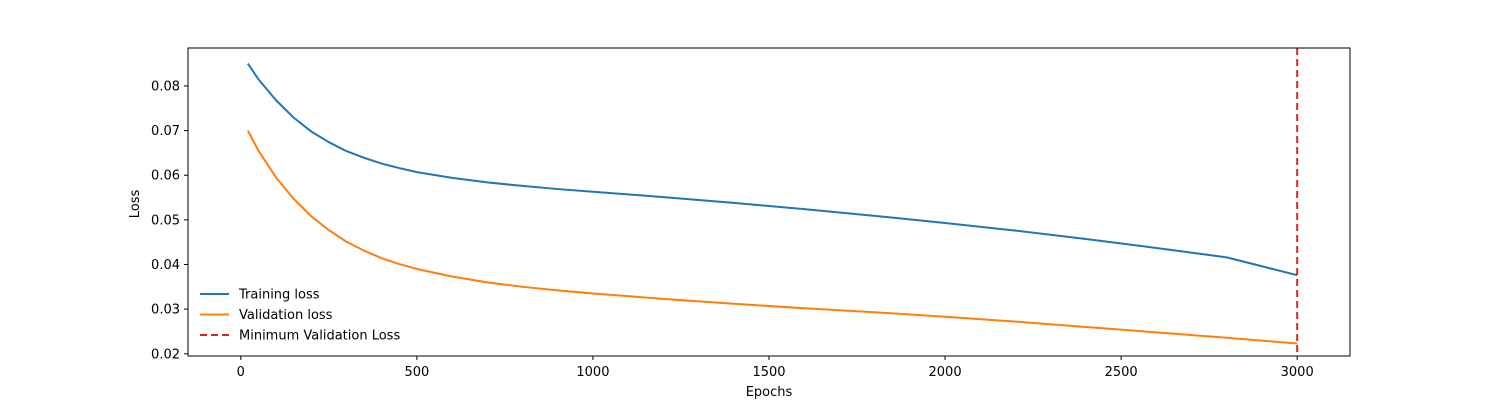 This screenshot has width=1500, height=400. Describe the element at coordinates (768, 372) in the screenshot. I see `x-tick-label: 1500` at that location.